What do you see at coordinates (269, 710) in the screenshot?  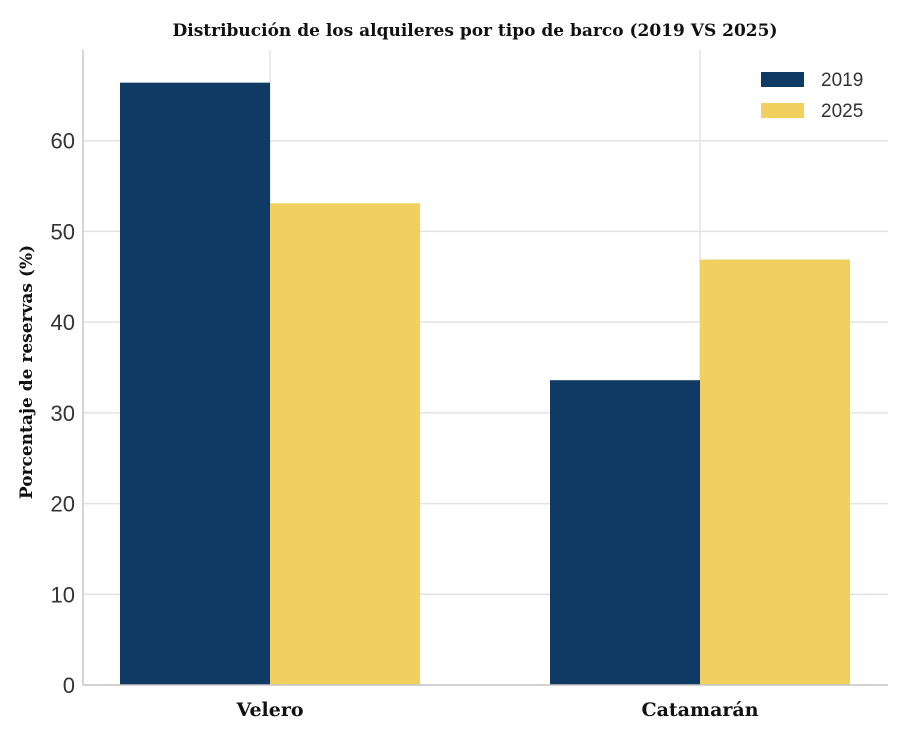 I see `x-tick-label: Velero` at bounding box center [269, 710].